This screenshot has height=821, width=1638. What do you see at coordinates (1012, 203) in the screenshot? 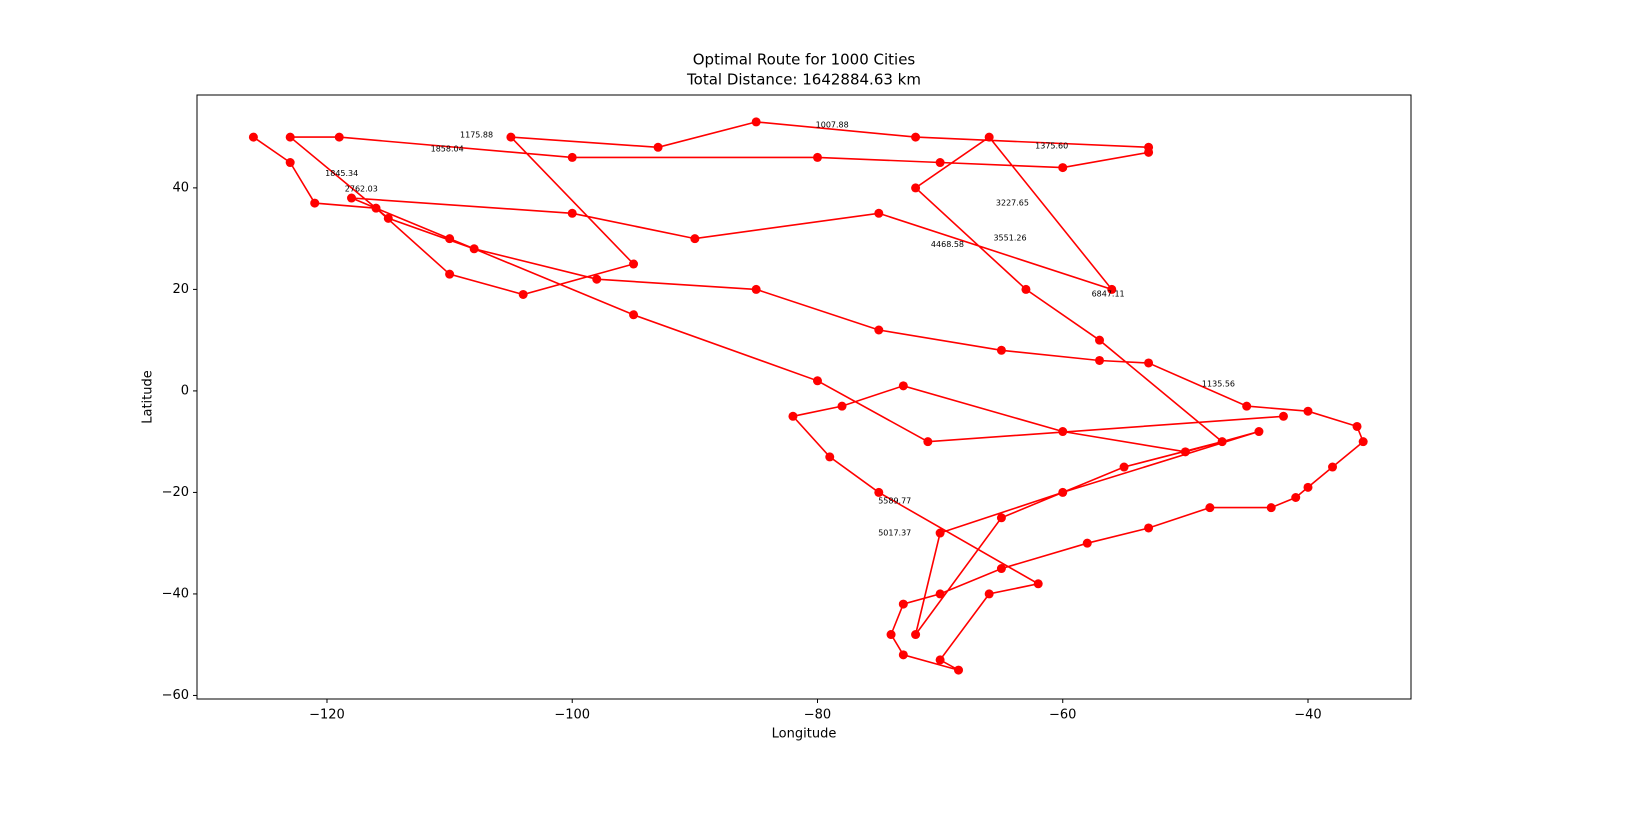
I see `distance-label: 3227.65` at bounding box center [1012, 203].